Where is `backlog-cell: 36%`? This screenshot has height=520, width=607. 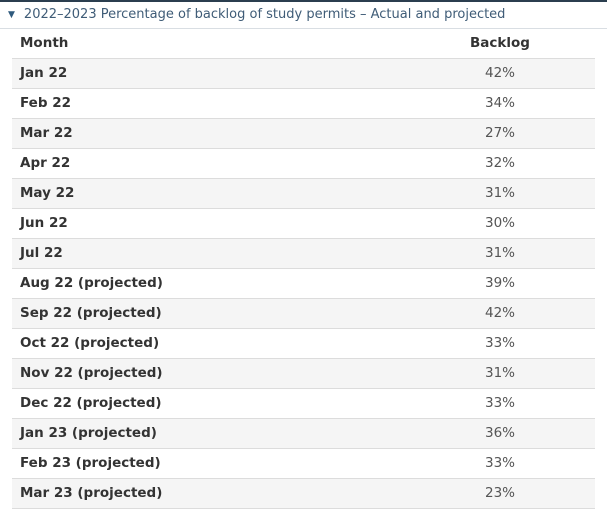 backlog-cell: 36% is located at coordinates (500, 433).